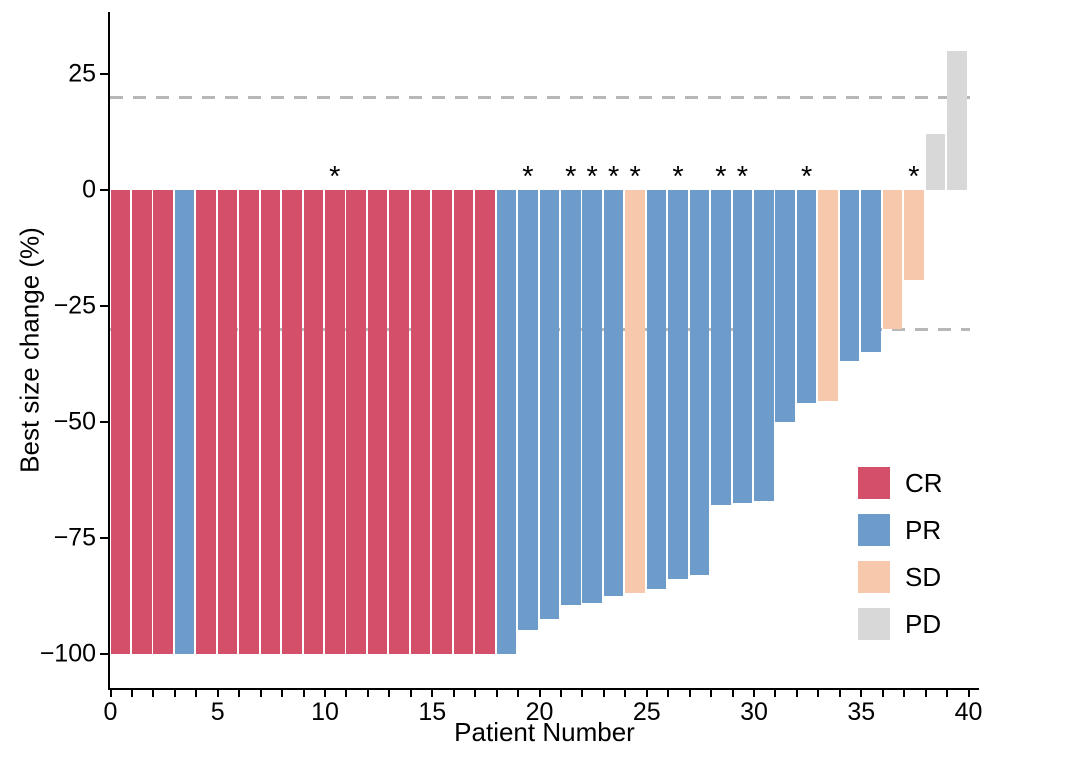  I want to click on legend: CR PR SD PD, so click(900, 561).